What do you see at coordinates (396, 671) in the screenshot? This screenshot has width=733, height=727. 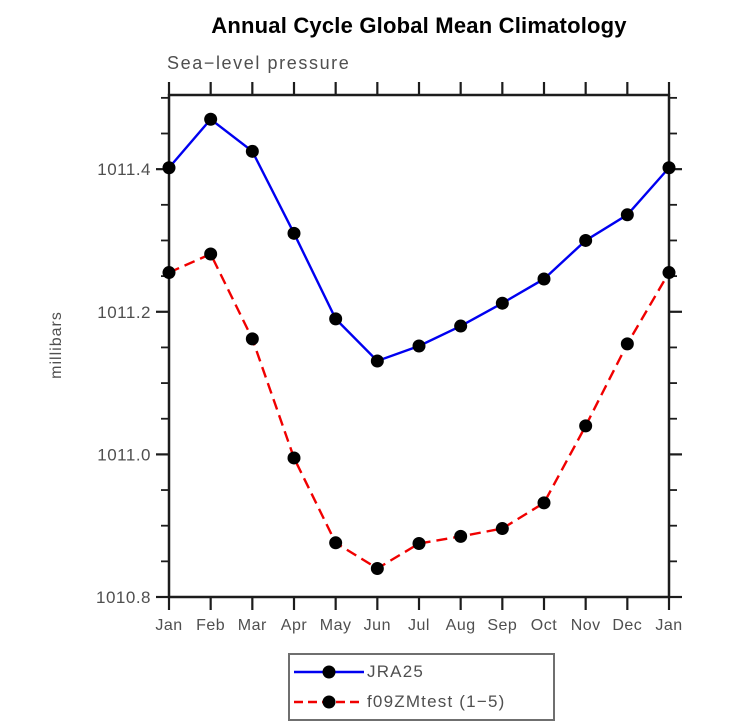 I see `legend-label: JRA25` at bounding box center [396, 671].